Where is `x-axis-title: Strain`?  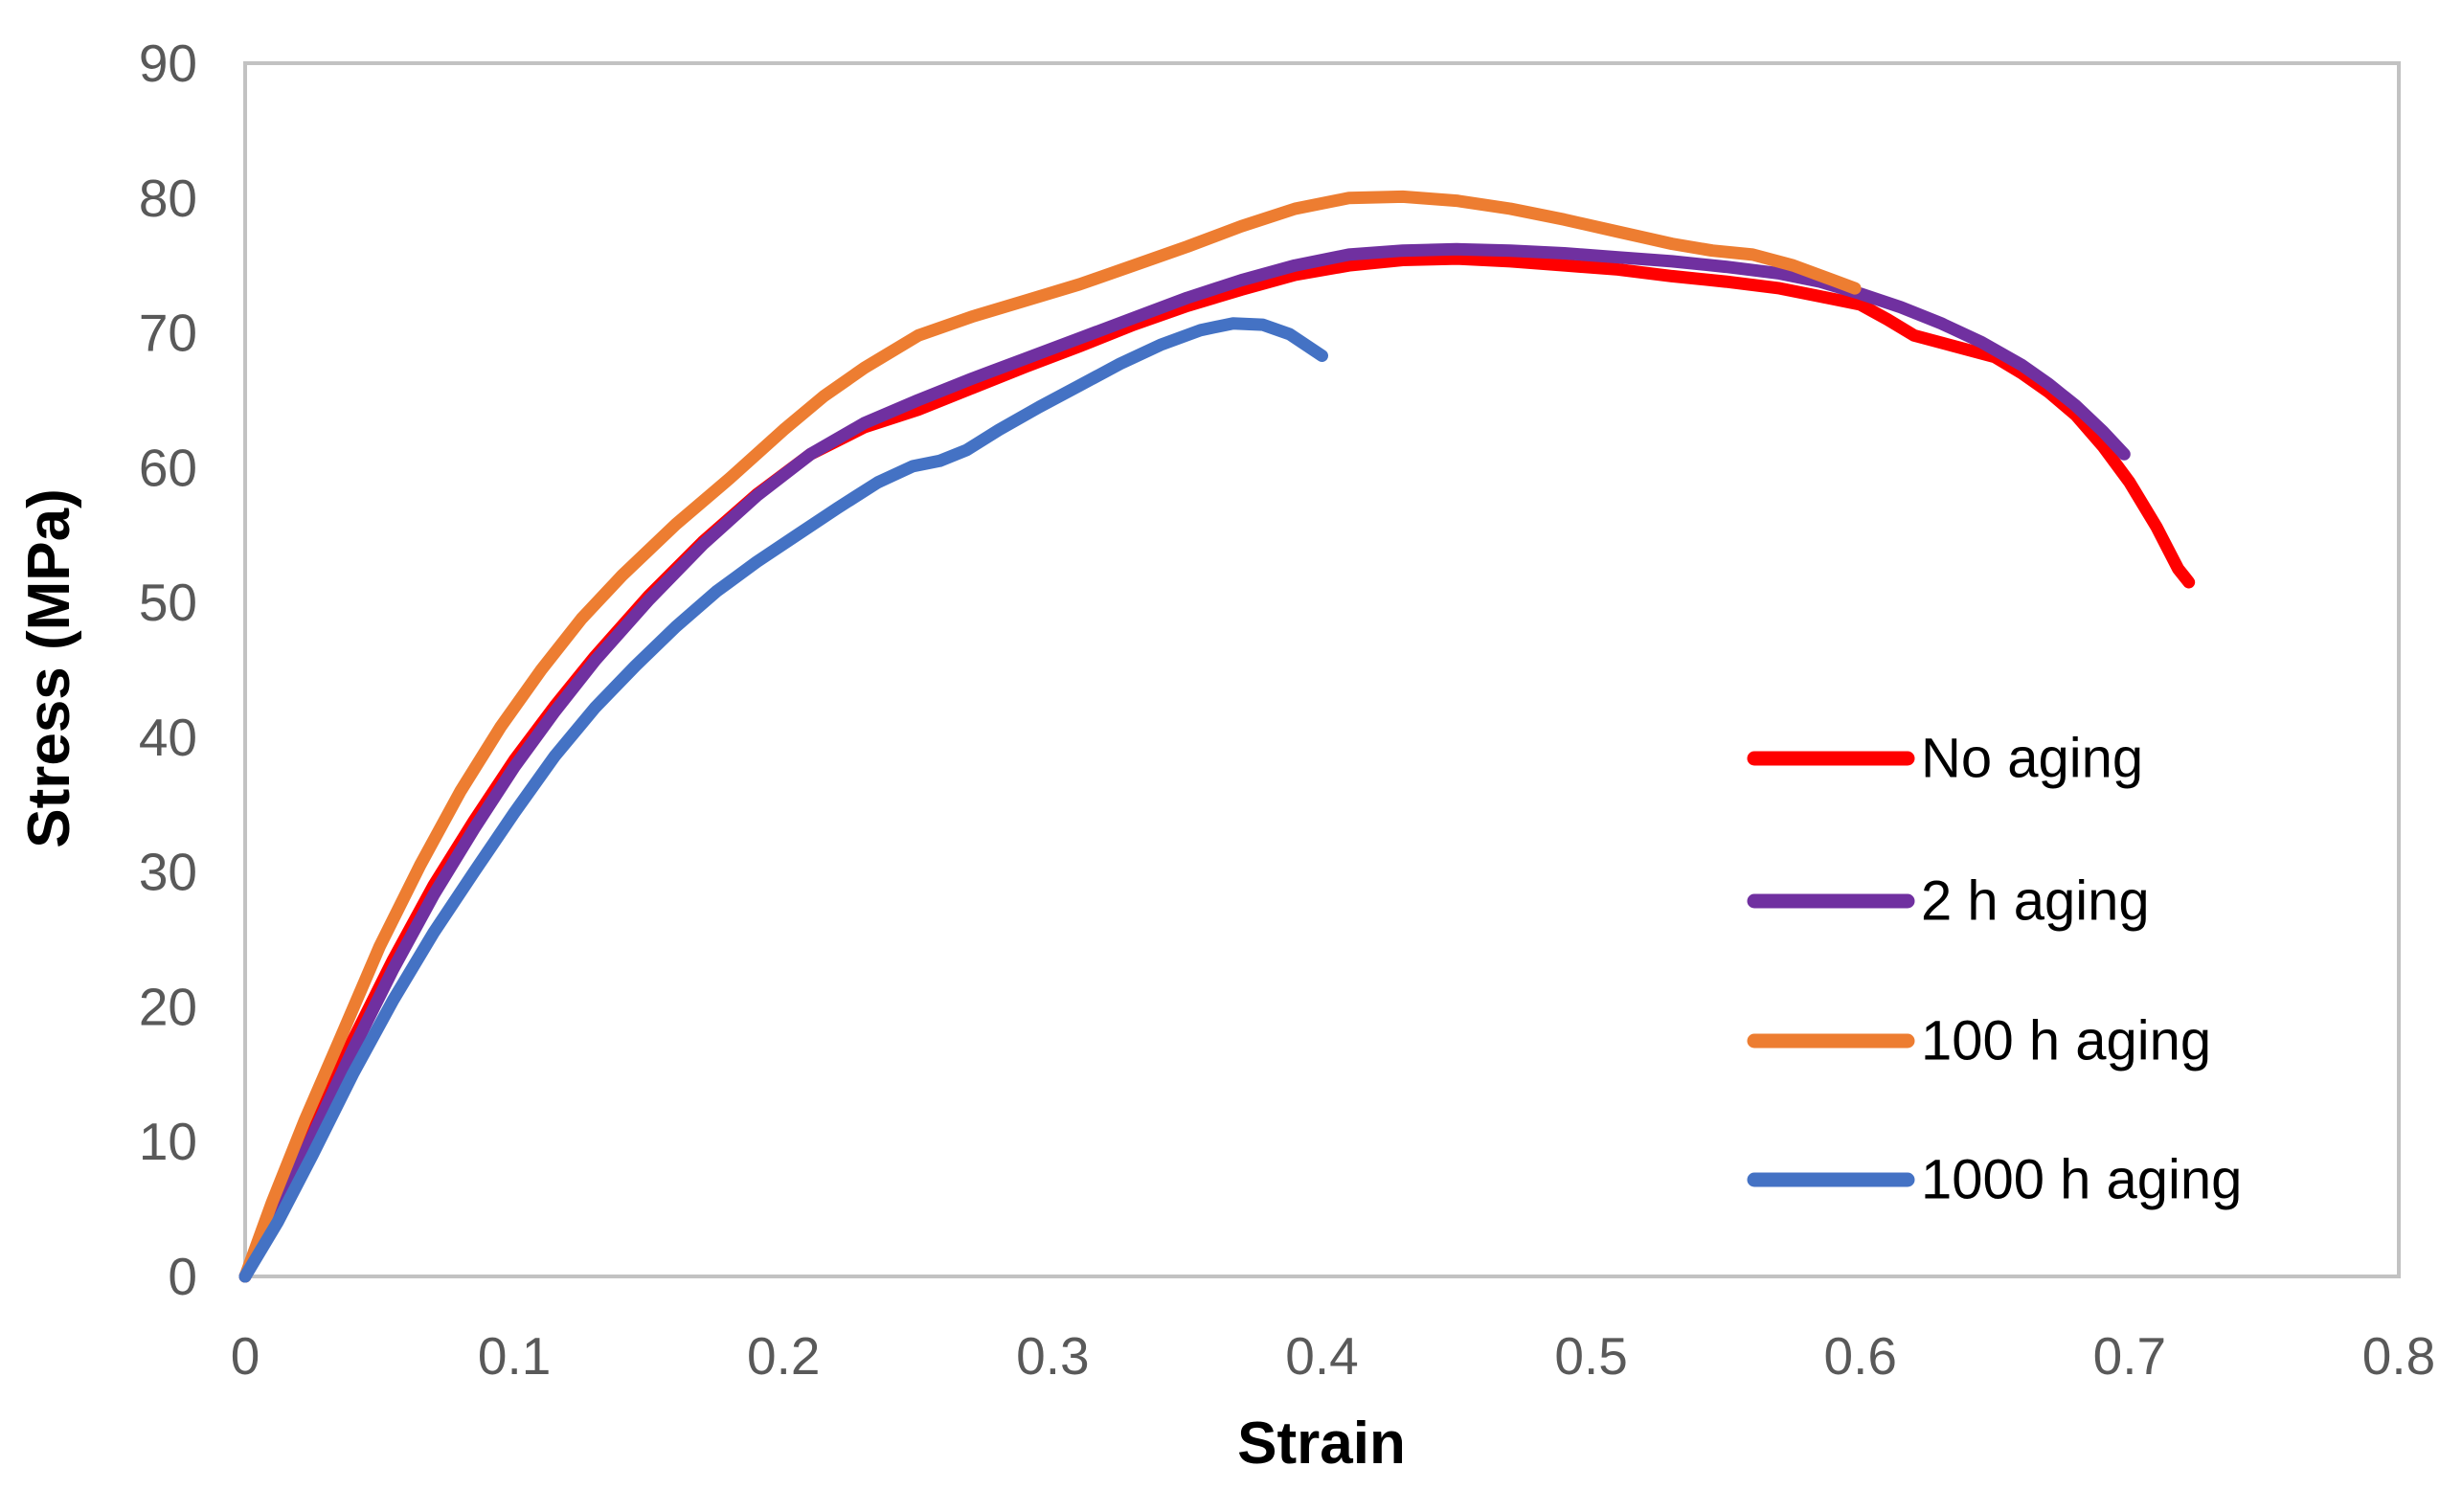 x-axis-title: Strain is located at coordinates (1321, 1443).